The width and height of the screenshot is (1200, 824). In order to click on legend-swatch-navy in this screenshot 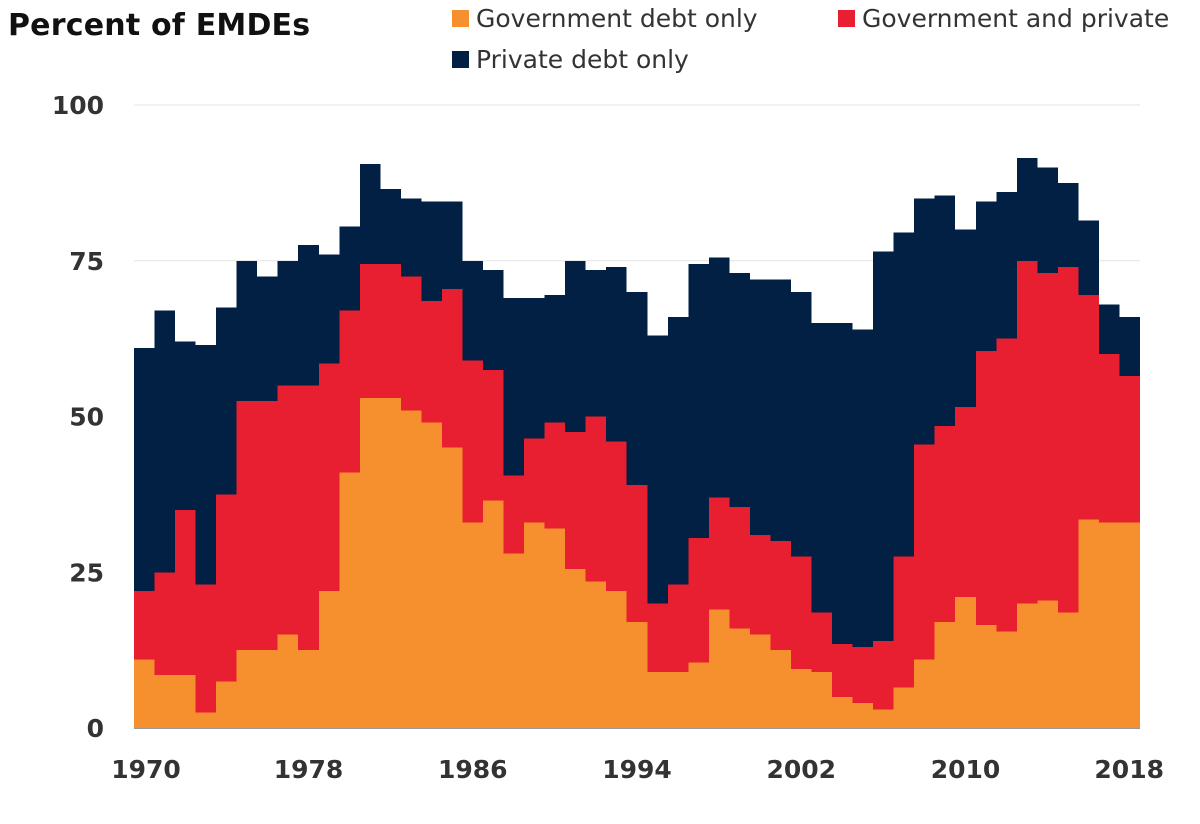, I will do `click(460, 59)`.